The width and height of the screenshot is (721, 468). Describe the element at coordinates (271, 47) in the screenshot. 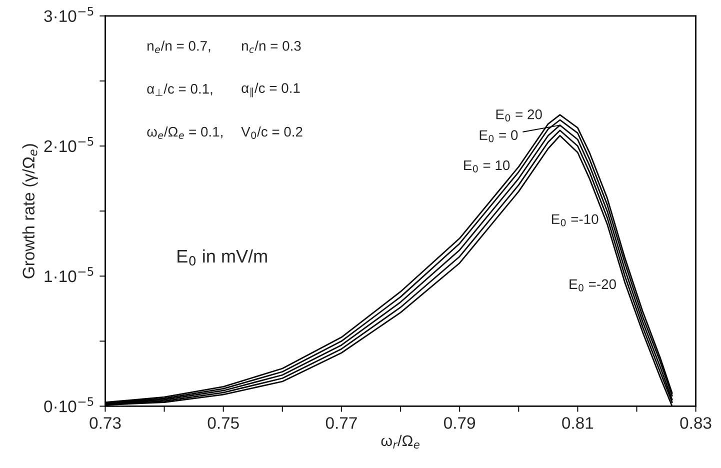

I see `annotation: n$_{c}$/n = 0.3` at that location.